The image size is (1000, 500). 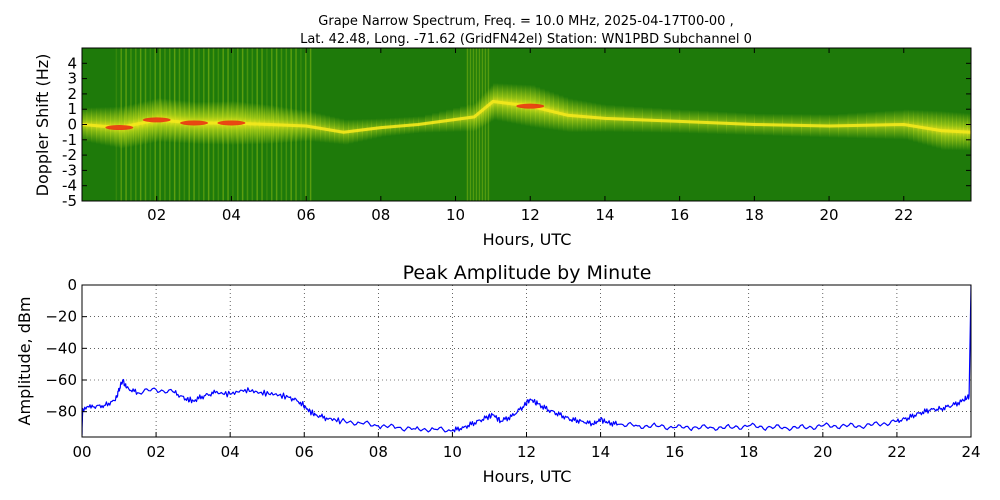 What do you see at coordinates (61, 380) in the screenshot?
I see `amplitude-y-tick-label: −60` at bounding box center [61, 380].